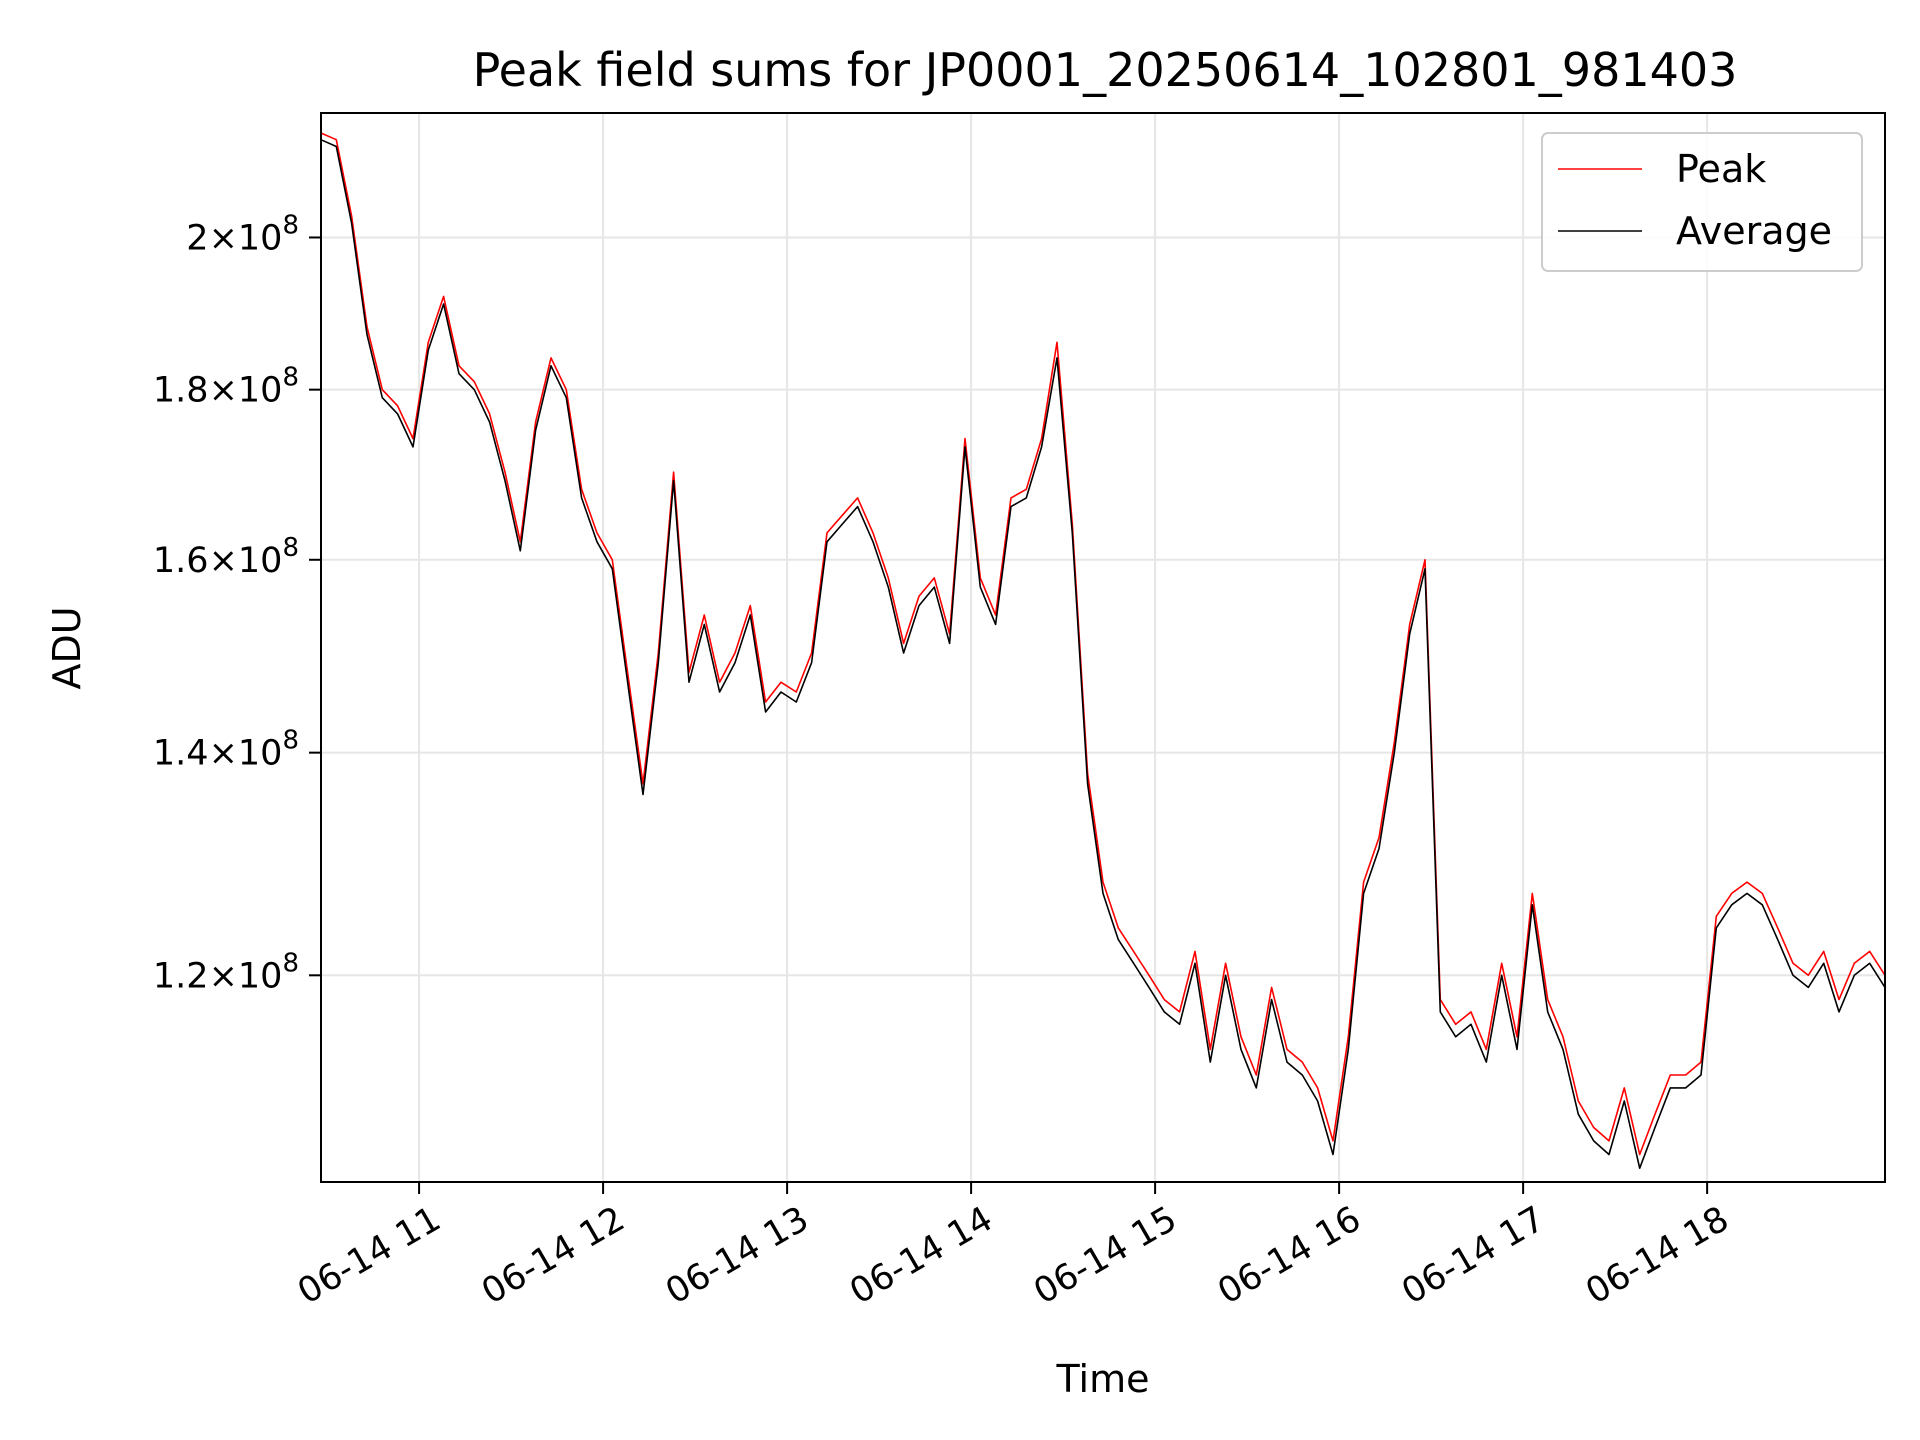  I want to click on y-tick-label: 1.8×10⁸, so click(226, 387).